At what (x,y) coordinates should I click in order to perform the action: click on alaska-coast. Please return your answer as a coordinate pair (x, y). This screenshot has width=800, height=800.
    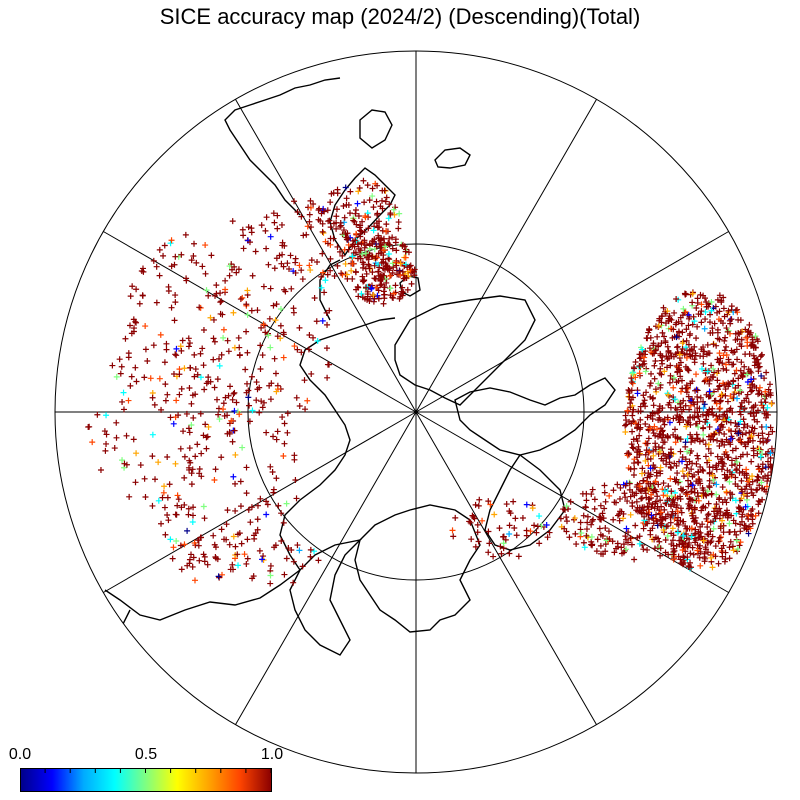
    Looking at the image, I should click on (326, 597).